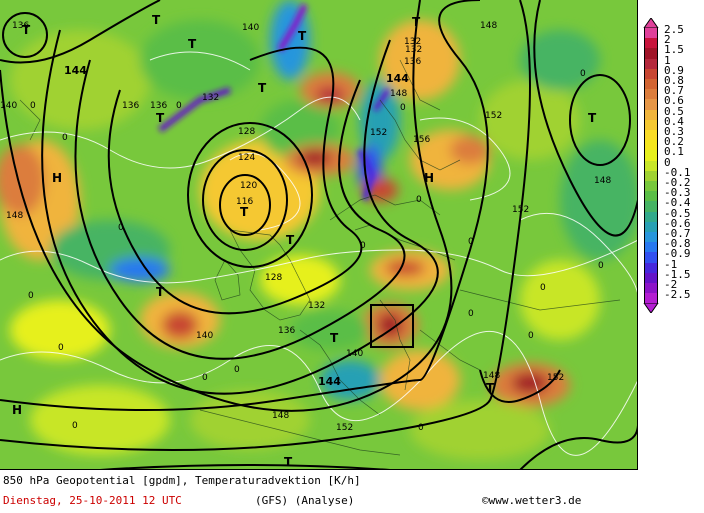 This screenshot has width=704, height=513. I want to click on legend-entry: -0.2, so click(672, 184).